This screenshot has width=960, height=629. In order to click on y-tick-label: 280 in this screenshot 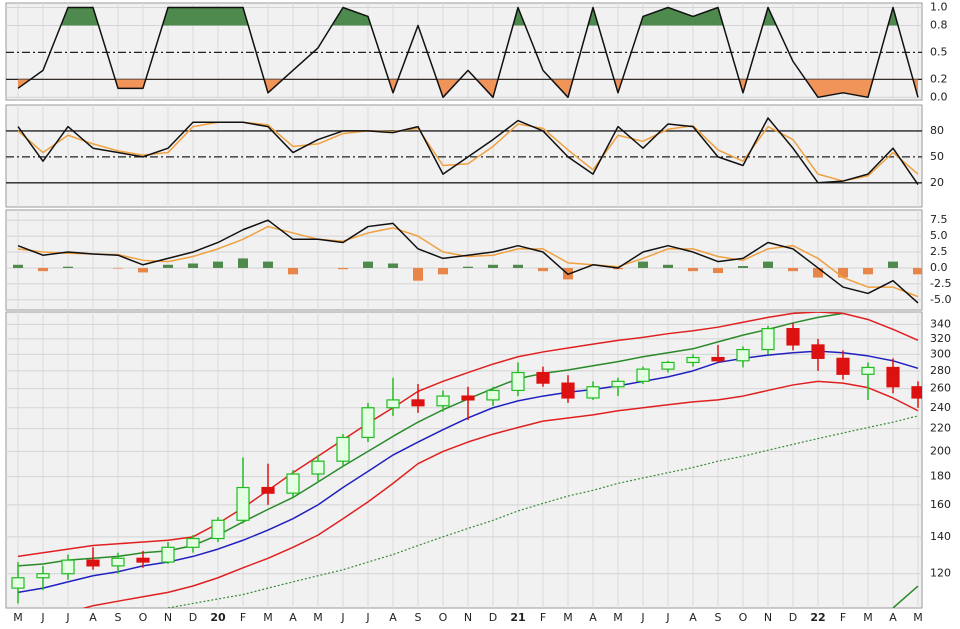, I will do `click(940, 370)`.